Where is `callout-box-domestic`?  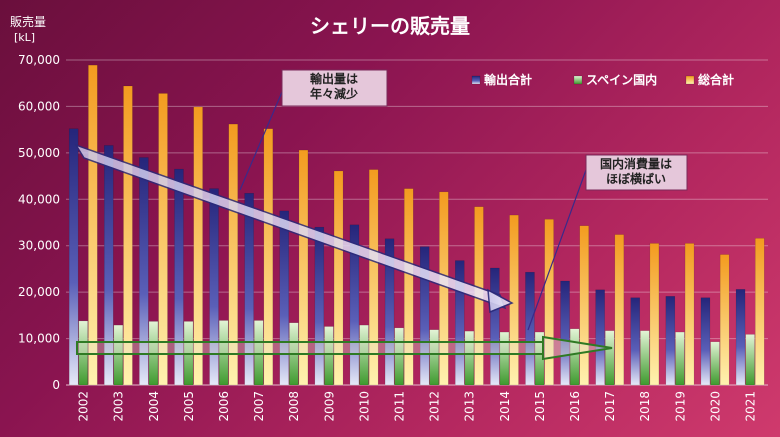 callout-box-domestic is located at coordinates (636, 172).